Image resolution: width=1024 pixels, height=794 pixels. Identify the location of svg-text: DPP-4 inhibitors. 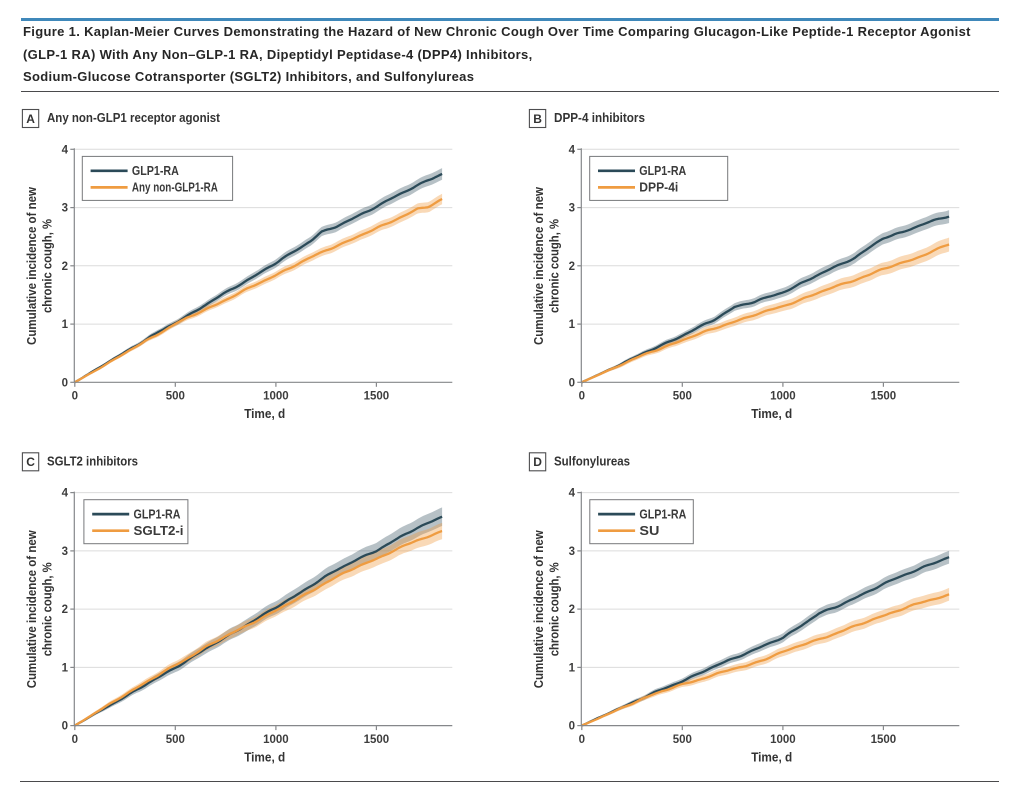
(599, 117).